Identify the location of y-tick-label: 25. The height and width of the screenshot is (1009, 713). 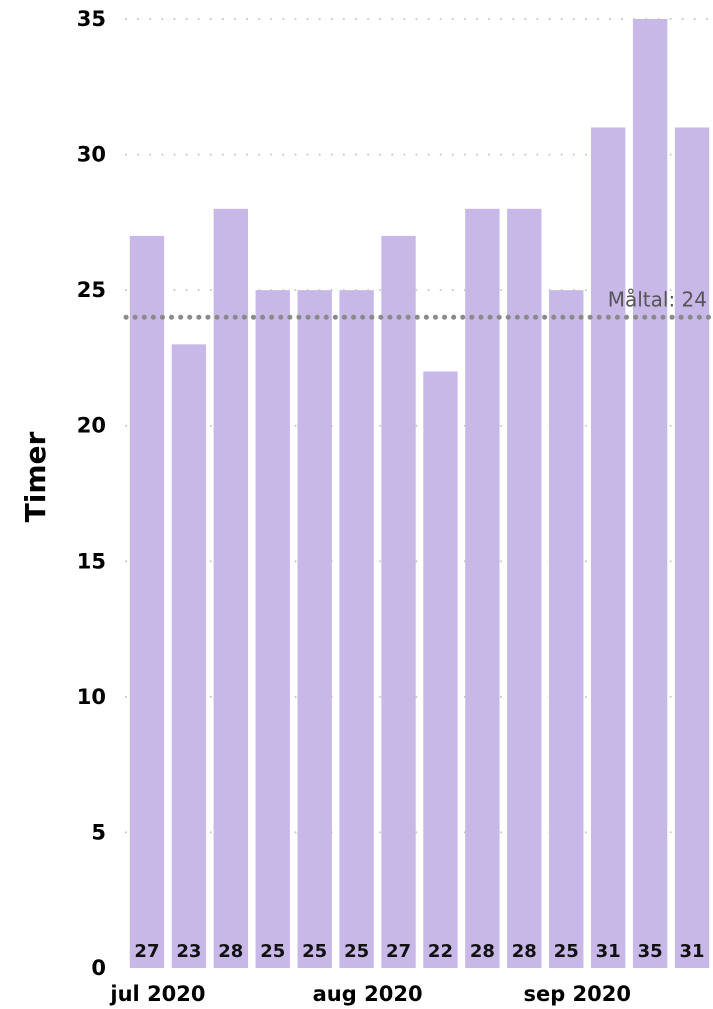
(91, 290).